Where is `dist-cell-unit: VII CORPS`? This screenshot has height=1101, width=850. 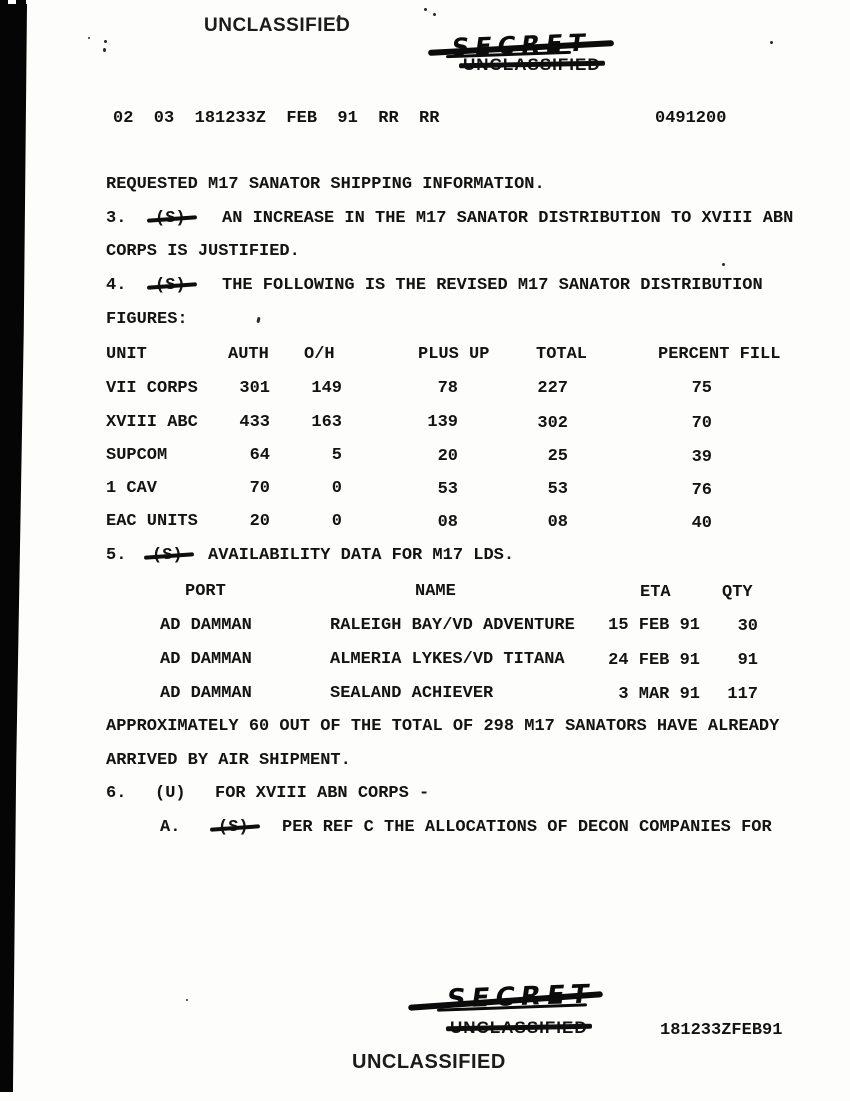 dist-cell-unit: VII CORPS is located at coordinates (152, 388).